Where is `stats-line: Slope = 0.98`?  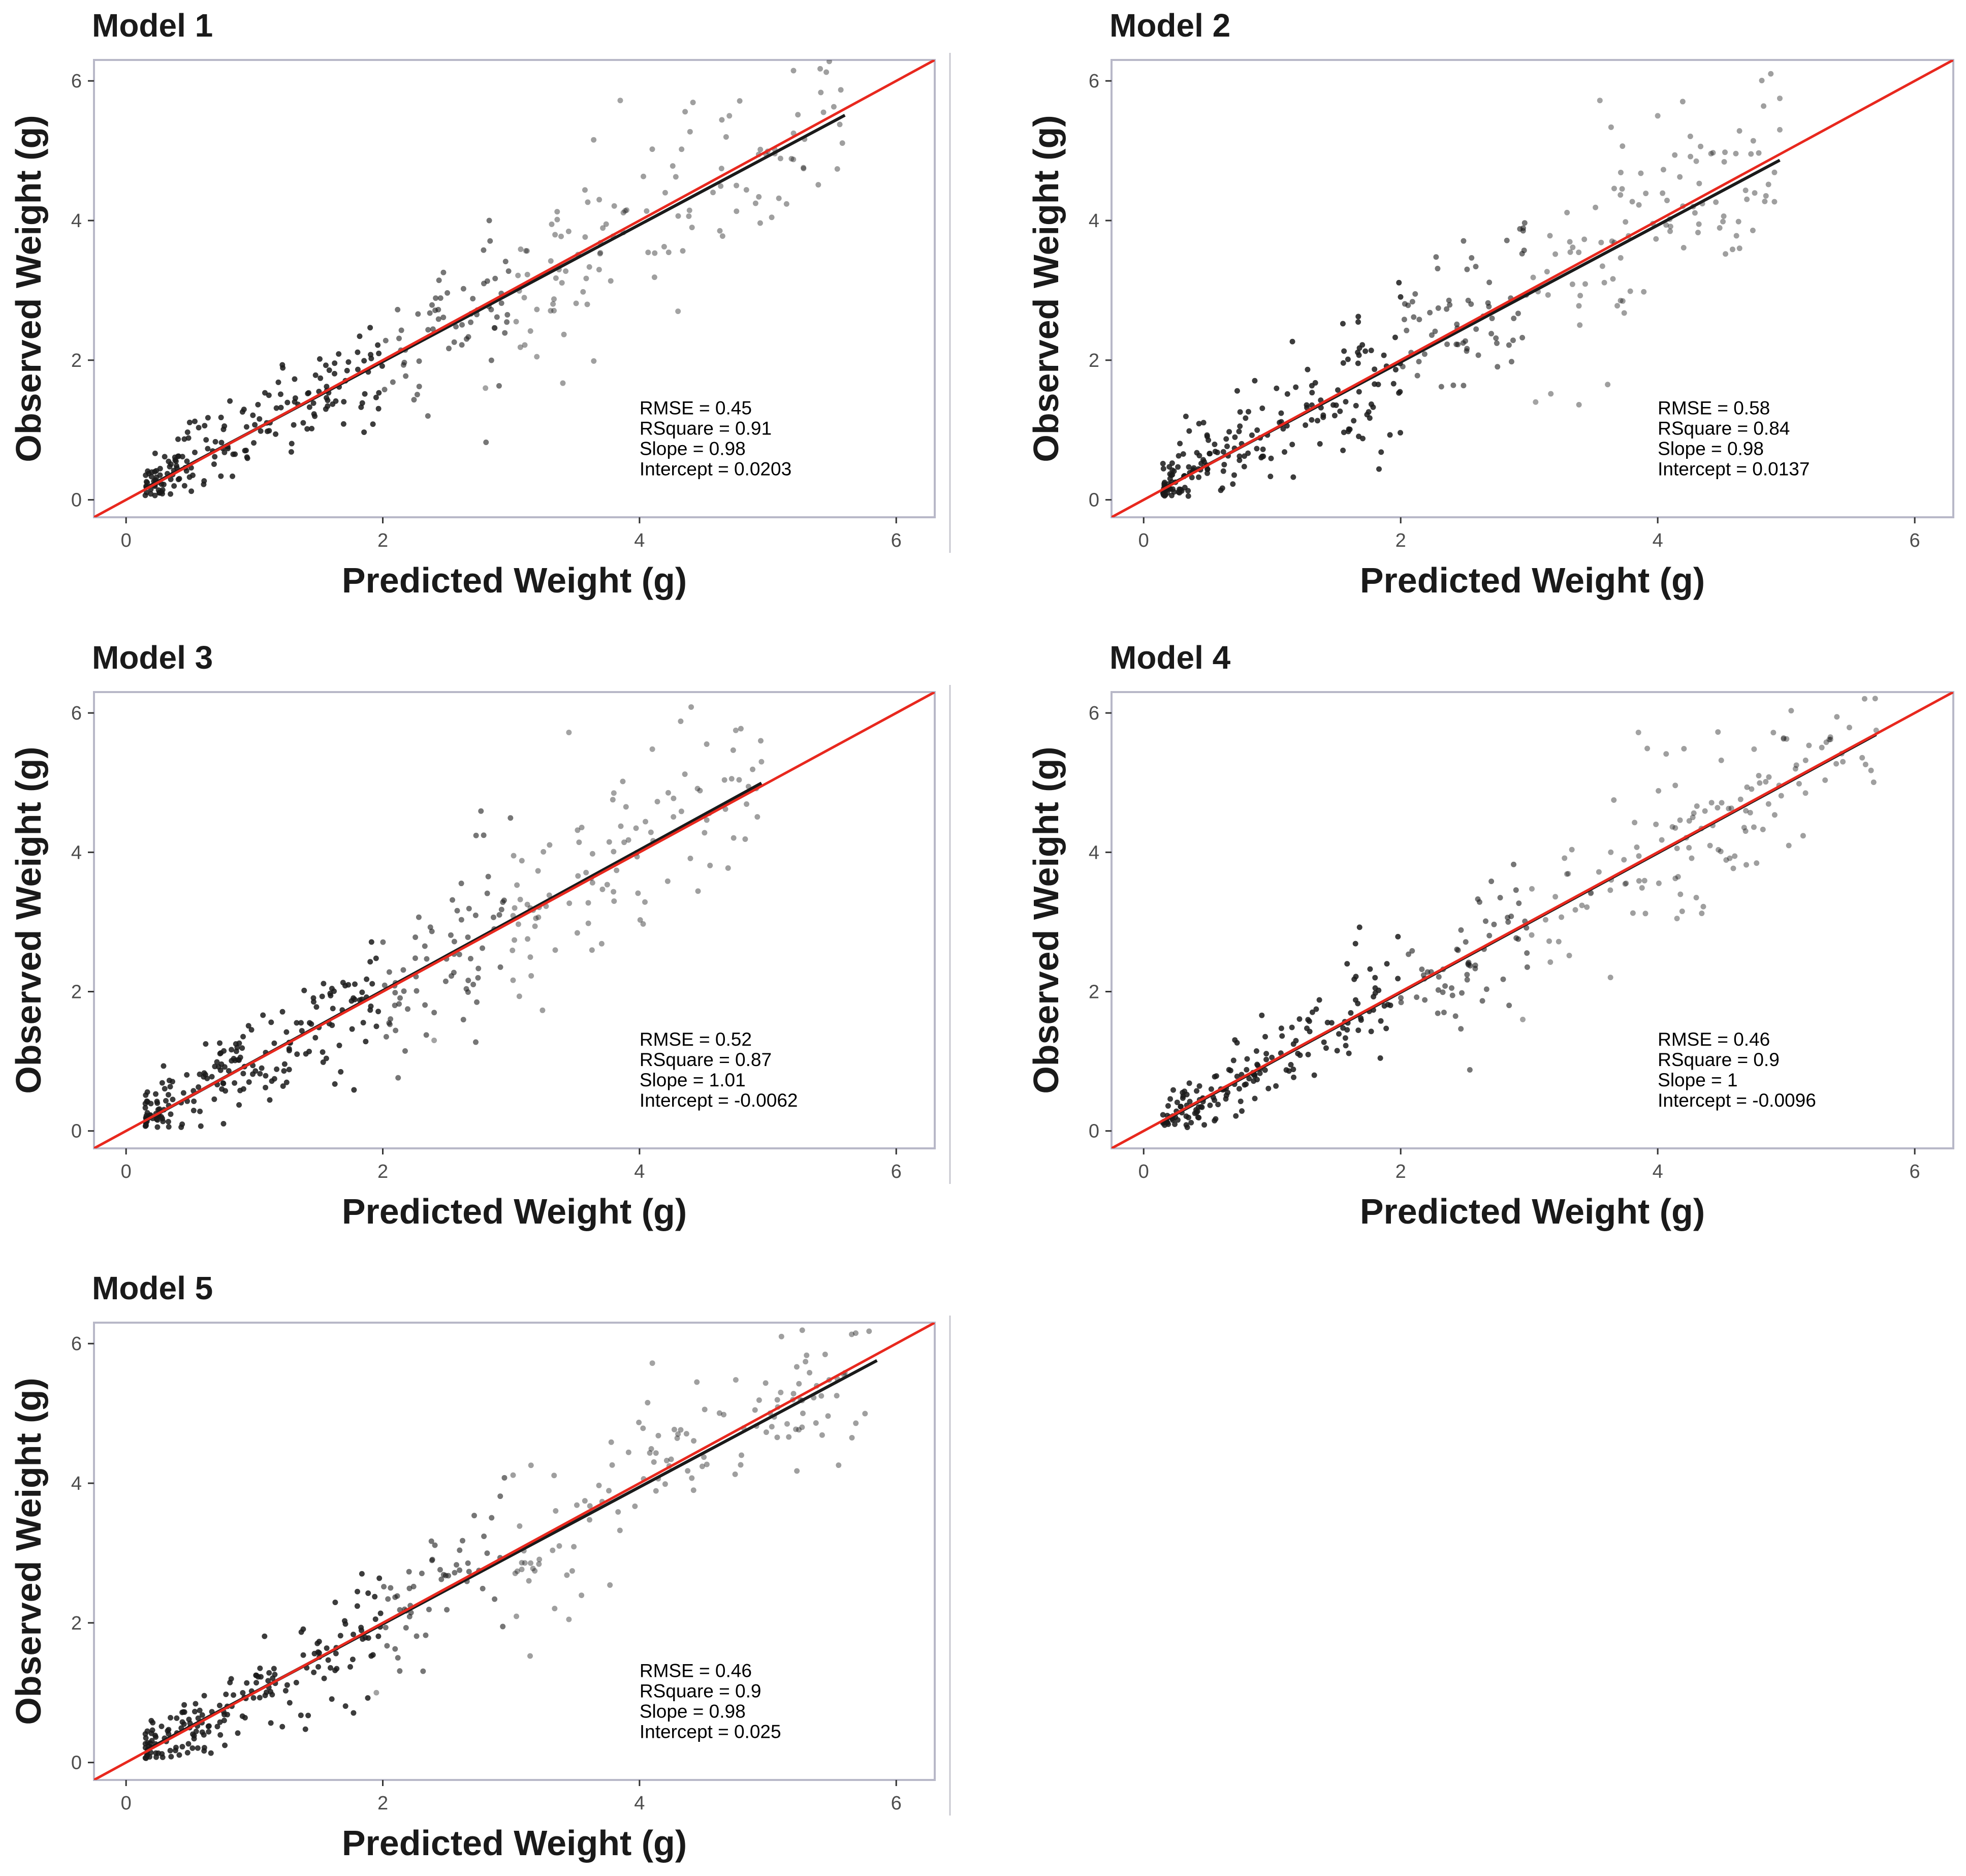
stats-line: Slope = 0.98 is located at coordinates (1711, 448).